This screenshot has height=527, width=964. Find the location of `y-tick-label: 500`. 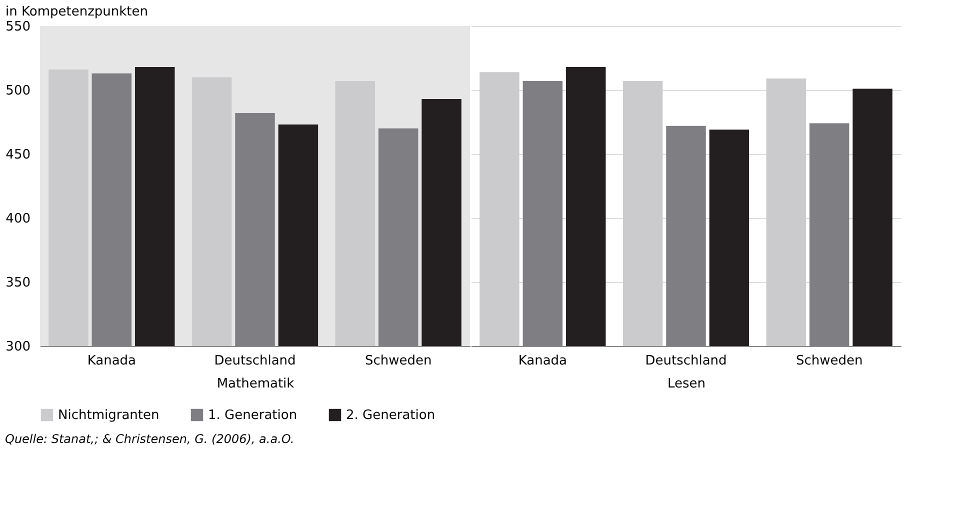

y-tick-label: 500 is located at coordinates (18, 91).